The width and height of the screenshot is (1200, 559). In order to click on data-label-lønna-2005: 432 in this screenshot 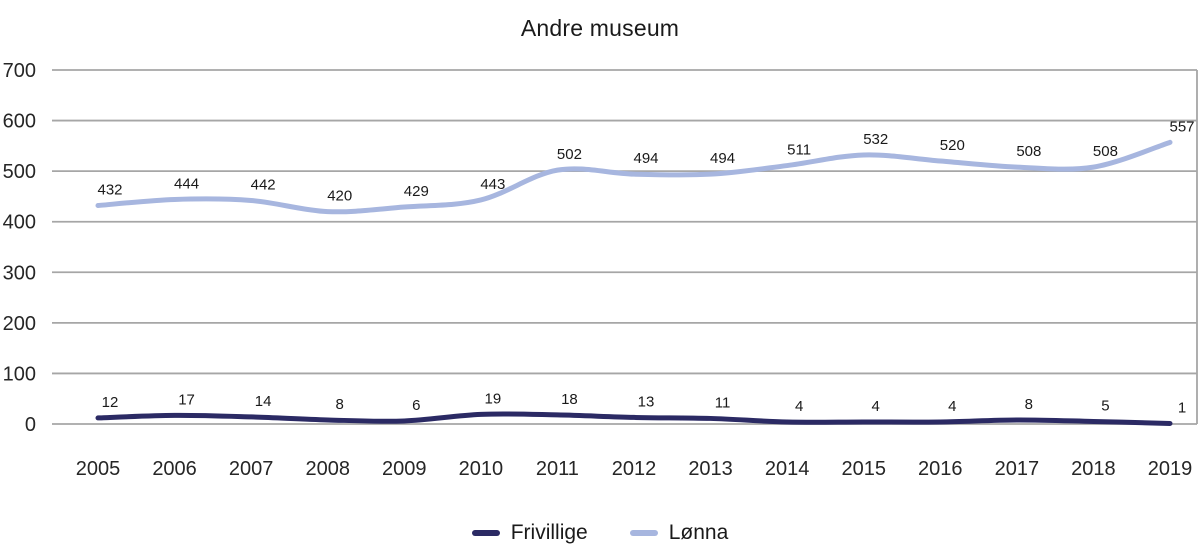, I will do `click(109, 190)`.